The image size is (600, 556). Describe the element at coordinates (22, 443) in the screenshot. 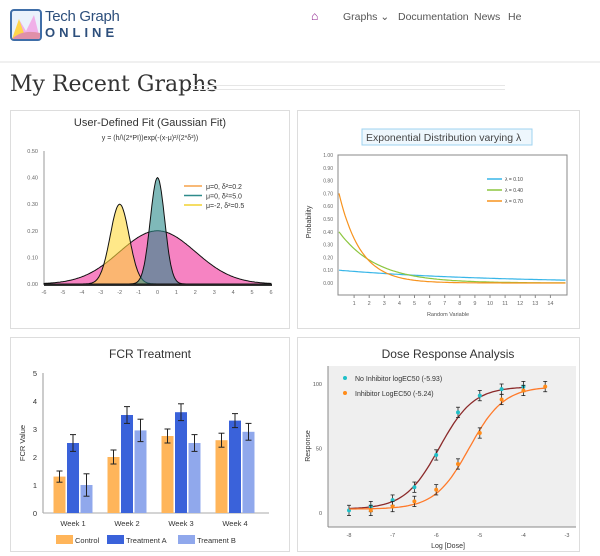

I see `y-axis-label: FCR Value` at that location.